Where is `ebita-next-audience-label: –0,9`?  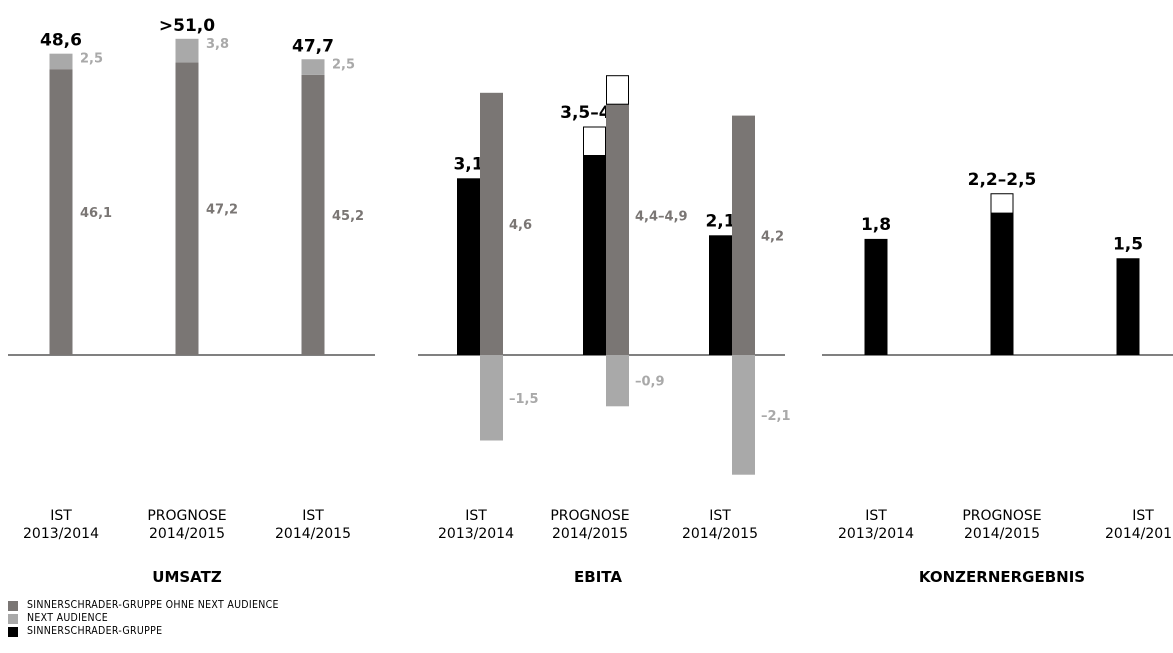 ebita-next-audience-label: –0,9 is located at coordinates (650, 382).